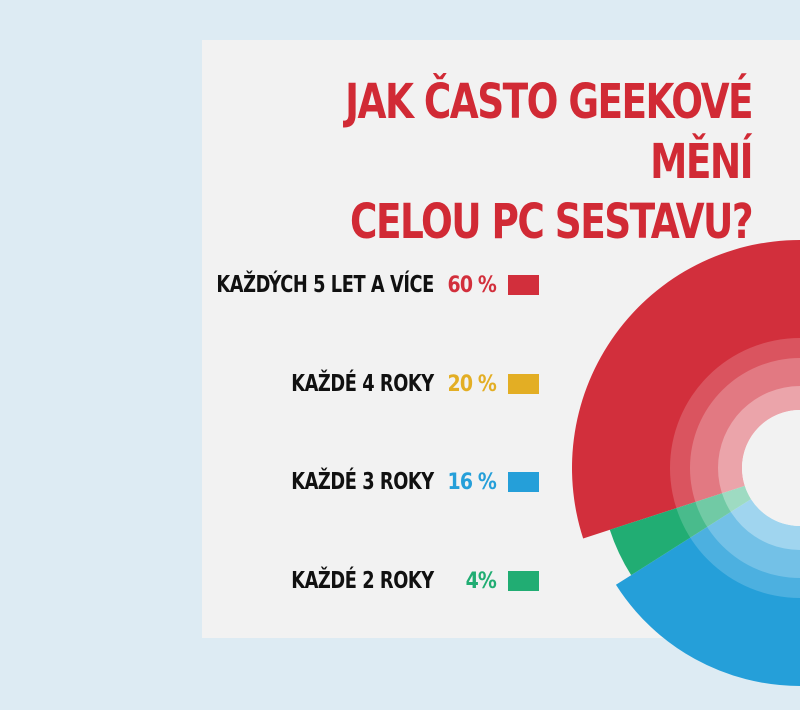 Image resolution: width=800 pixels, height=710 pixels. Describe the element at coordinates (472, 482) in the screenshot. I see `legend-percent: 16 %` at that location.